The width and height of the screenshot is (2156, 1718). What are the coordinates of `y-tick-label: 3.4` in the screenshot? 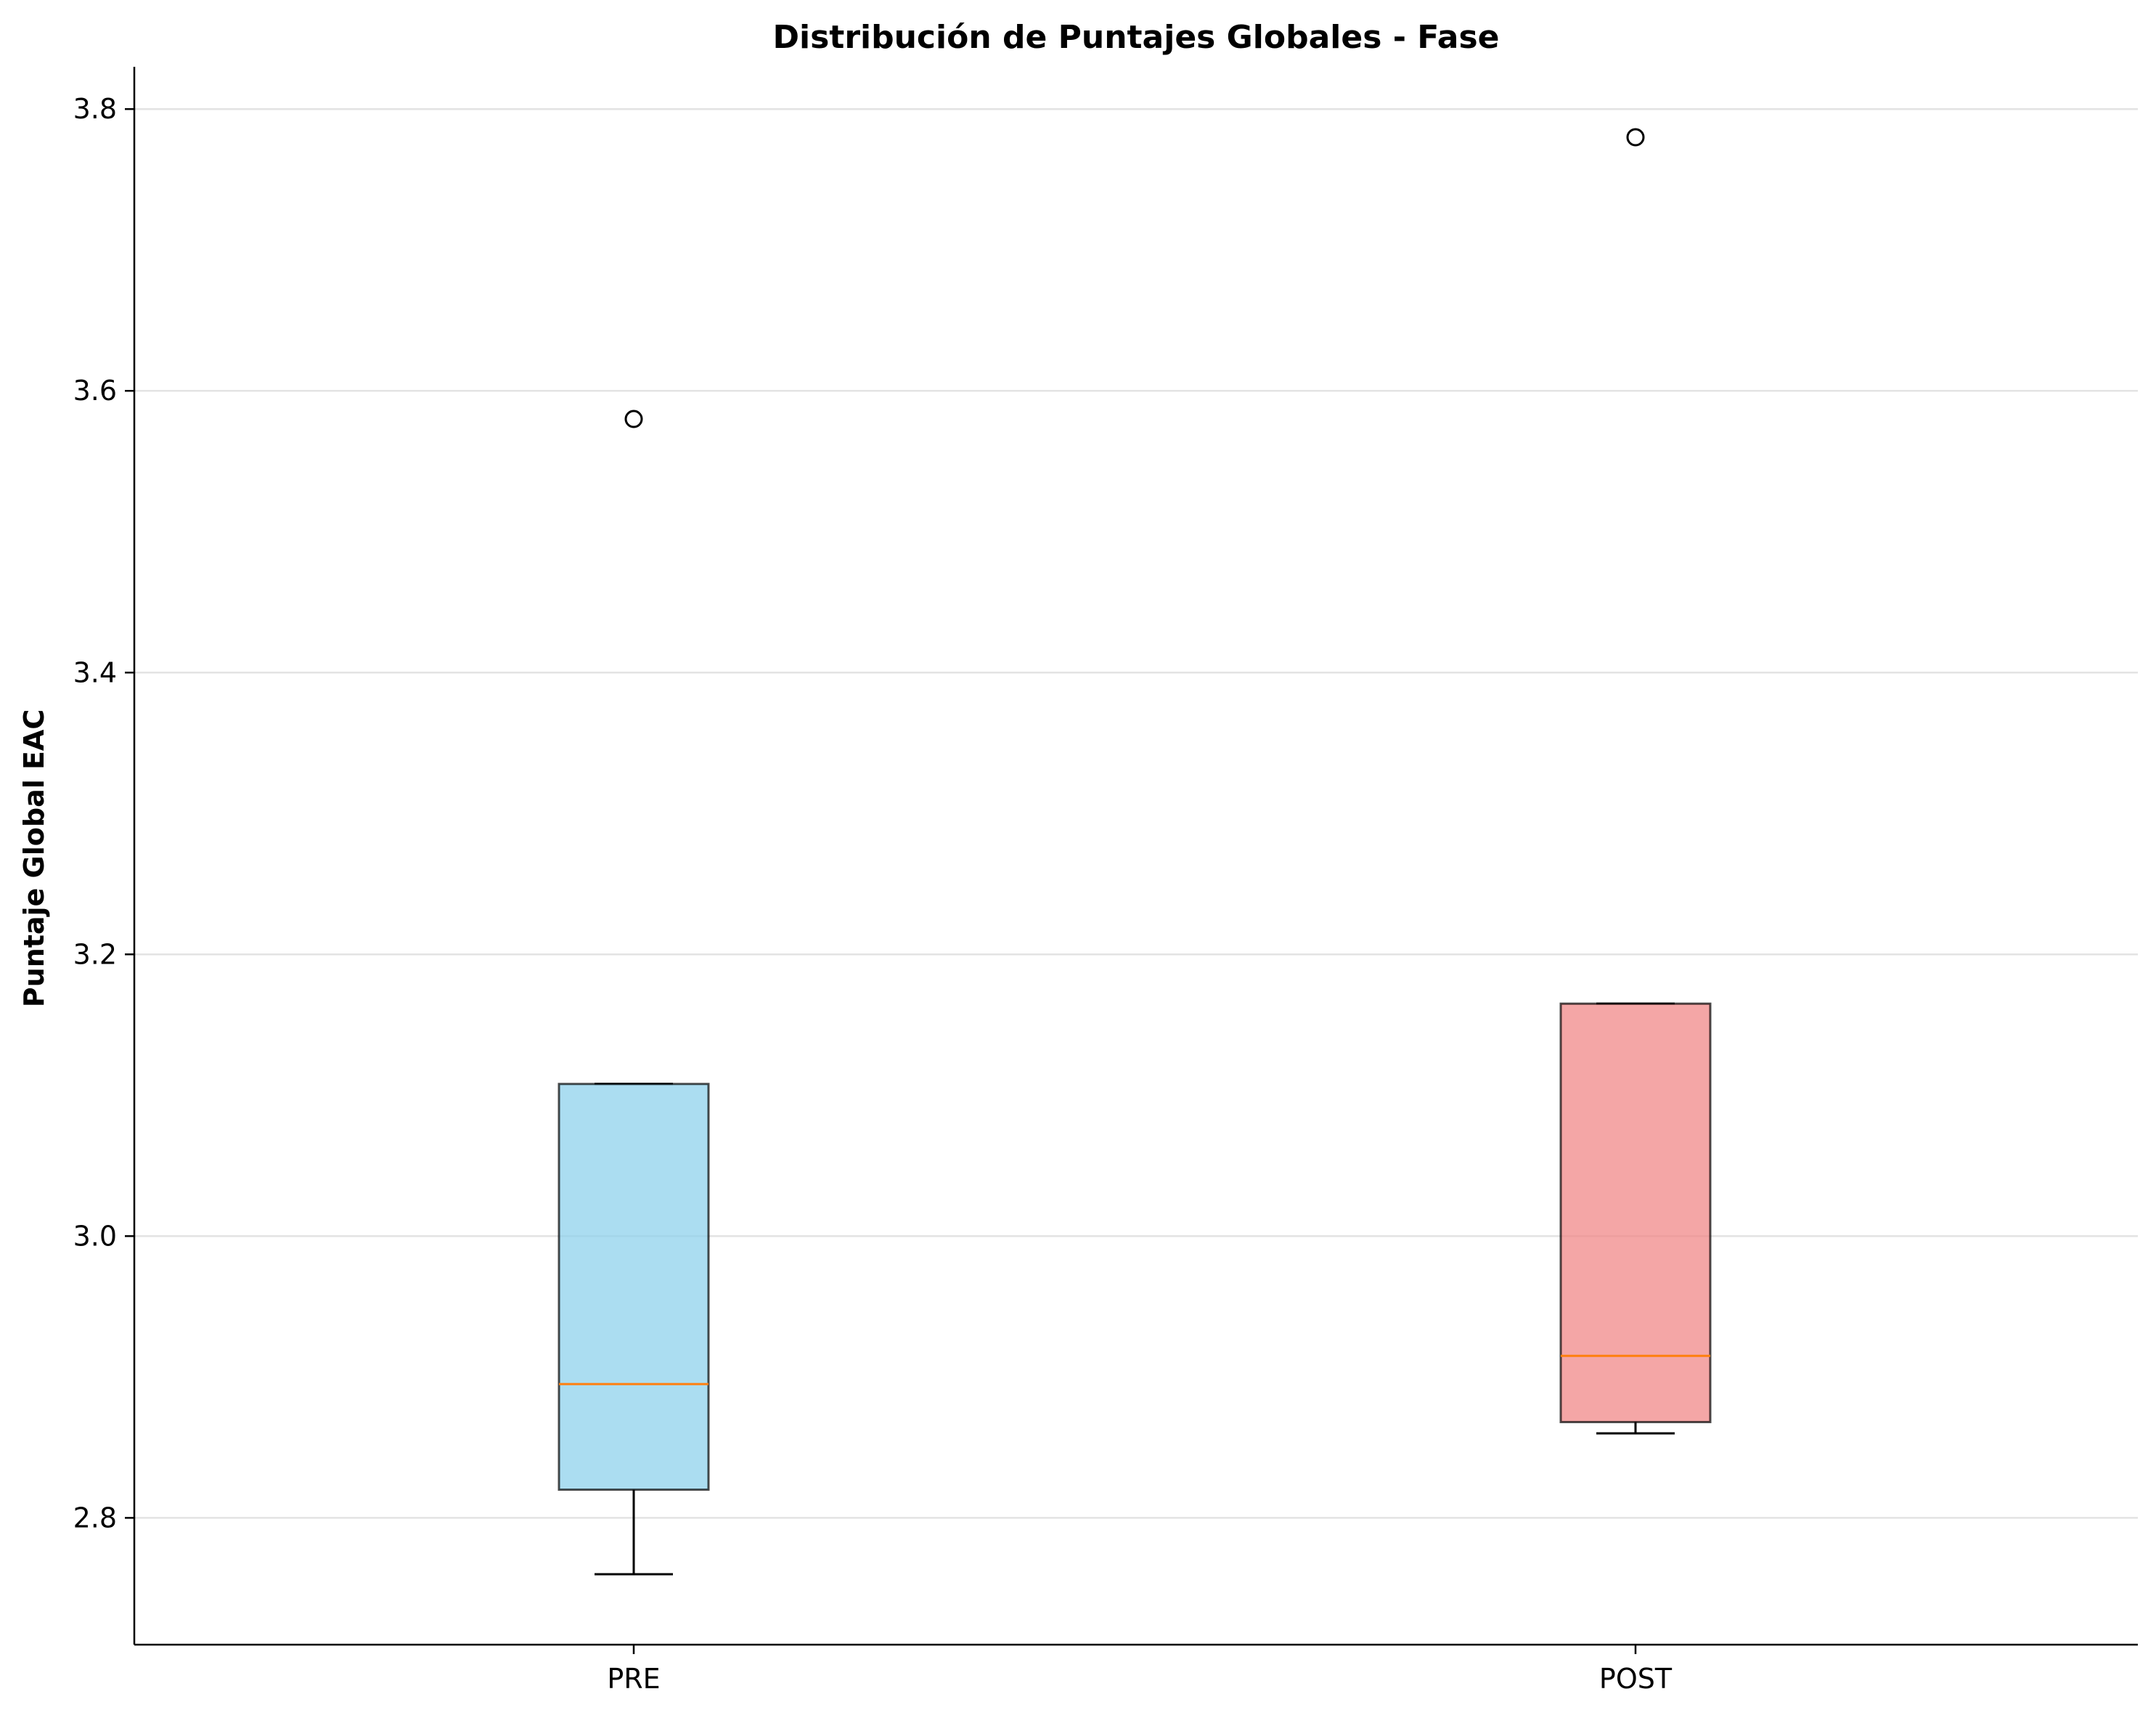 It's located at (95, 672).